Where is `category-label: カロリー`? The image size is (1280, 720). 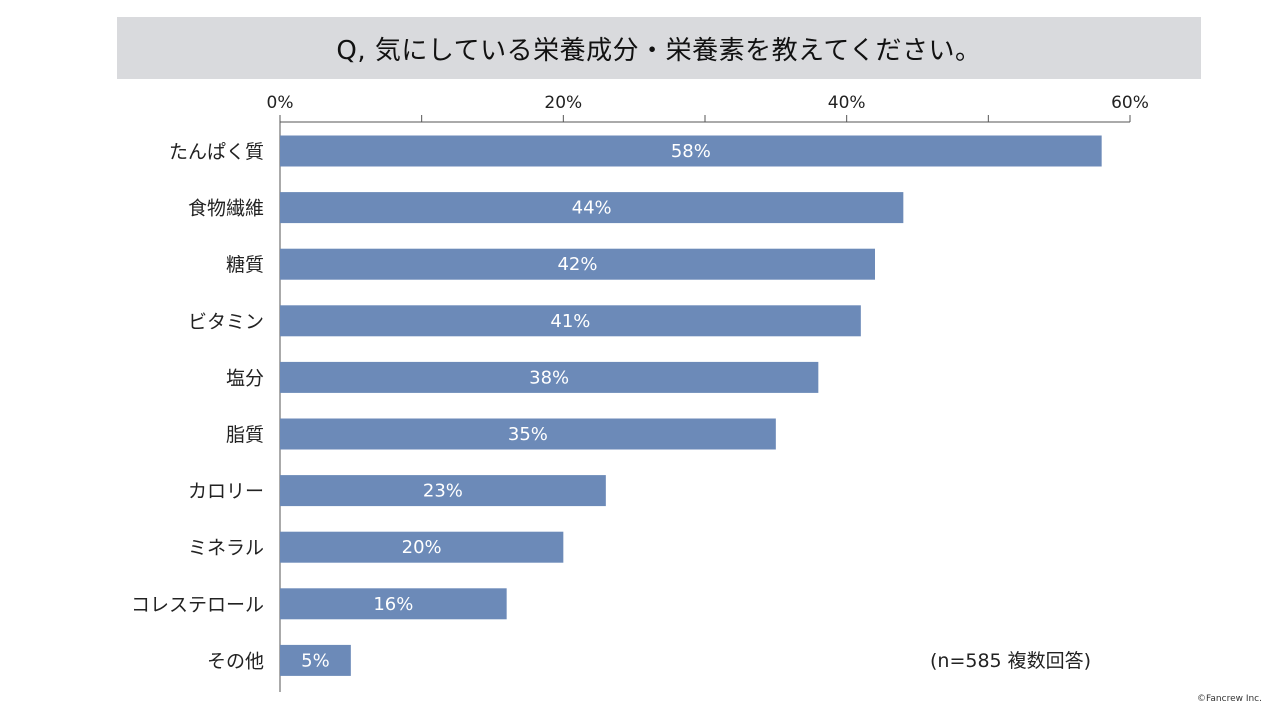 category-label: カロリー is located at coordinates (226, 492).